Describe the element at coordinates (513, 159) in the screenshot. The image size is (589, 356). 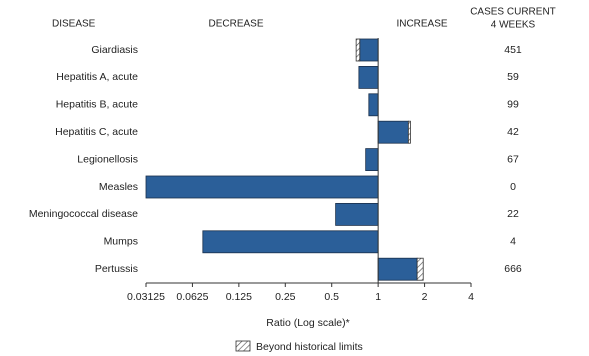
I see `cases-value: 67` at that location.